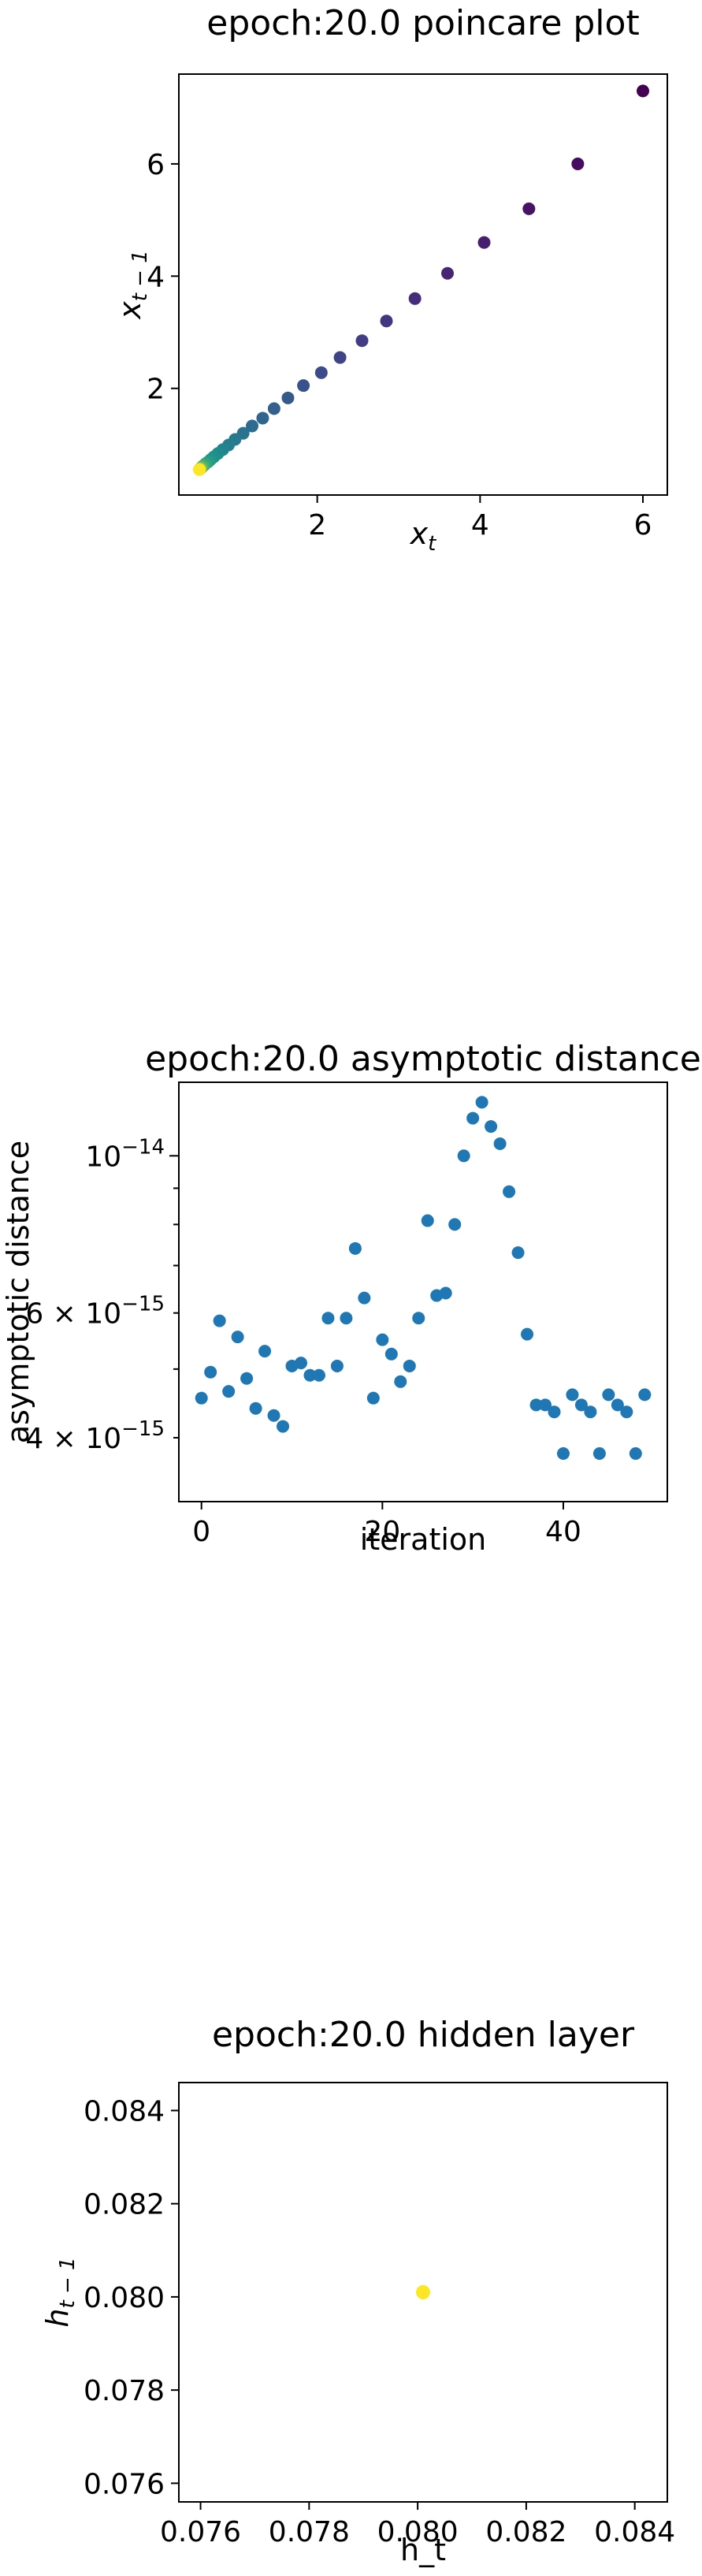  I want to click on x-tick-label: 0.078, so click(309, 2532).